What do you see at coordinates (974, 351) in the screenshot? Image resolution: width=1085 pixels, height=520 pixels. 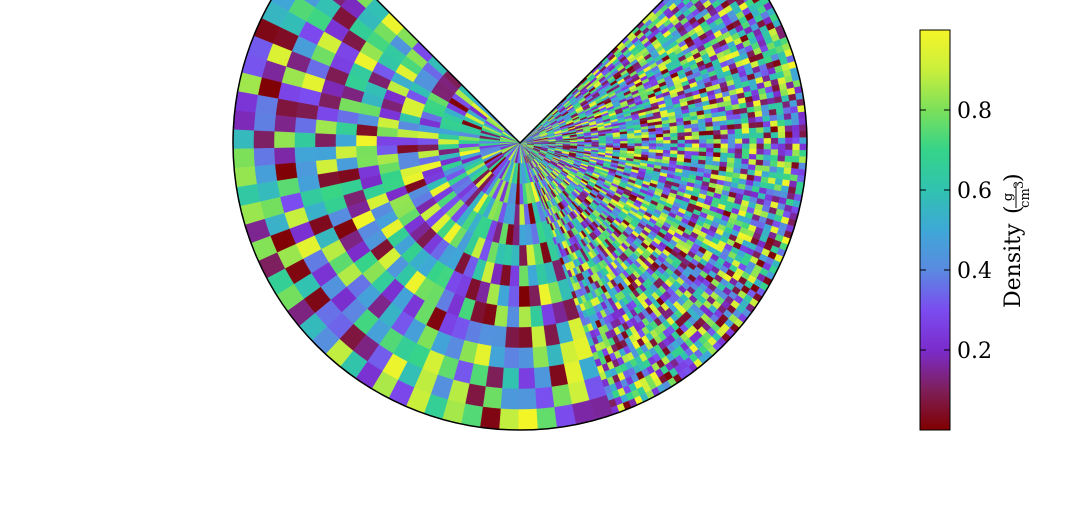 I see `colorbar-tick-label: 0.2` at bounding box center [974, 351].